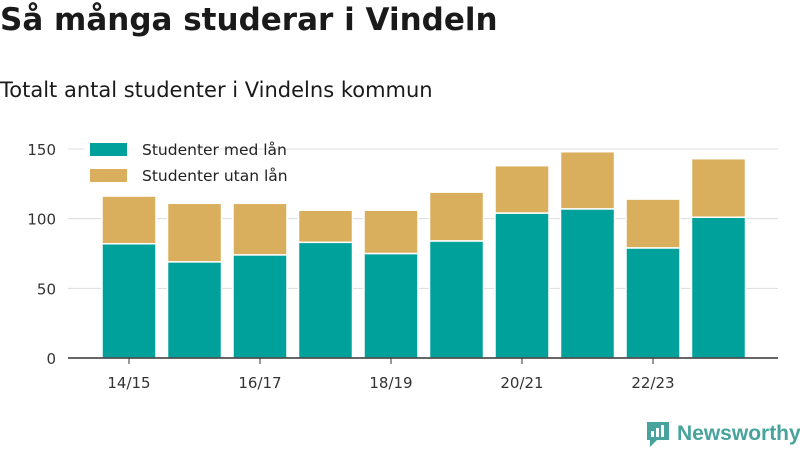  What do you see at coordinates (738, 433) in the screenshot?
I see `newsworthy-logo-text: Newsworthy` at bounding box center [738, 433].